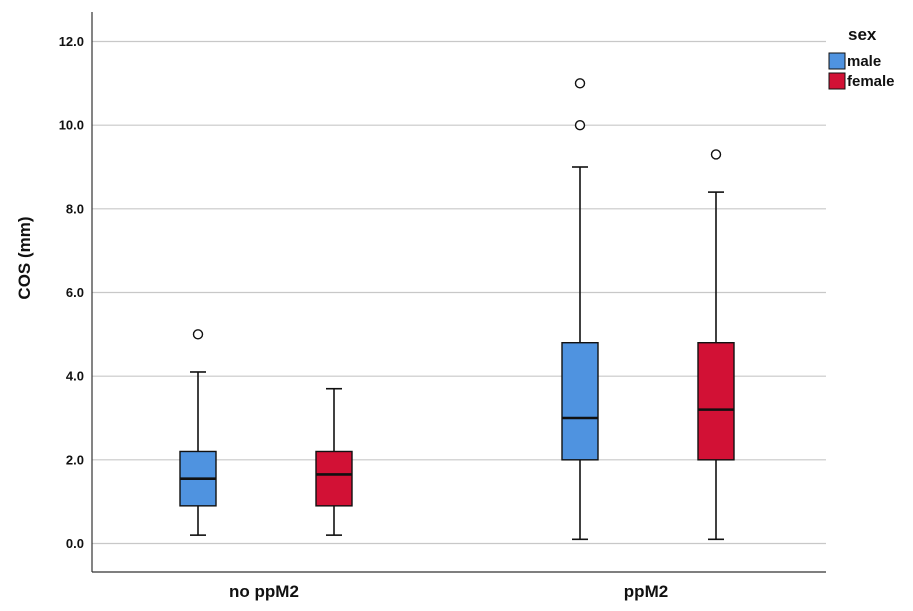 The width and height of the screenshot is (913, 611). I want to click on legend: sex male female, so click(861, 57).